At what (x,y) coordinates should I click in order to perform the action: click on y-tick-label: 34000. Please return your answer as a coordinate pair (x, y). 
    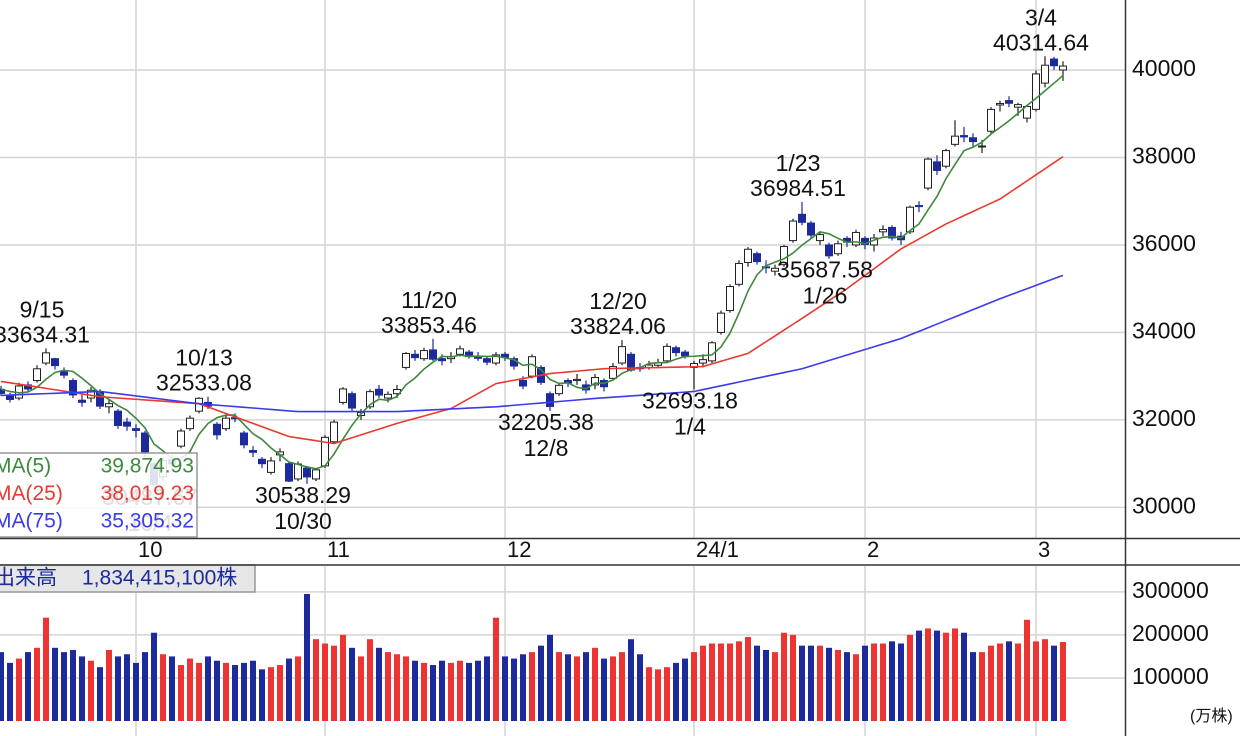
    Looking at the image, I should click on (1164, 331).